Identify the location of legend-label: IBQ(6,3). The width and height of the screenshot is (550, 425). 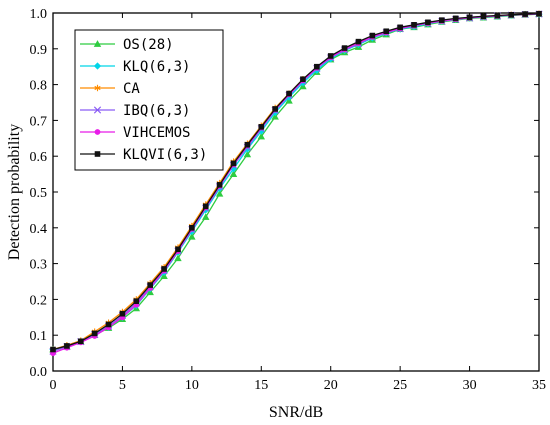
(156, 111).